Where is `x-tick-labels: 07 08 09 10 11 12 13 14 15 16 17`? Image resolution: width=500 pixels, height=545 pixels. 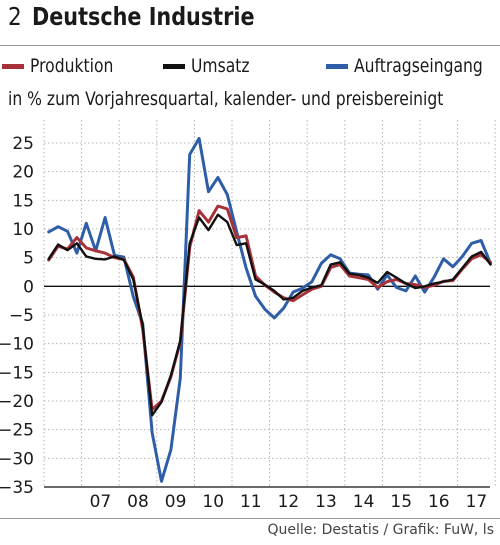
x-tick-labels: 07 08 09 10 11 12 13 14 15 16 17 is located at coordinates (289, 502).